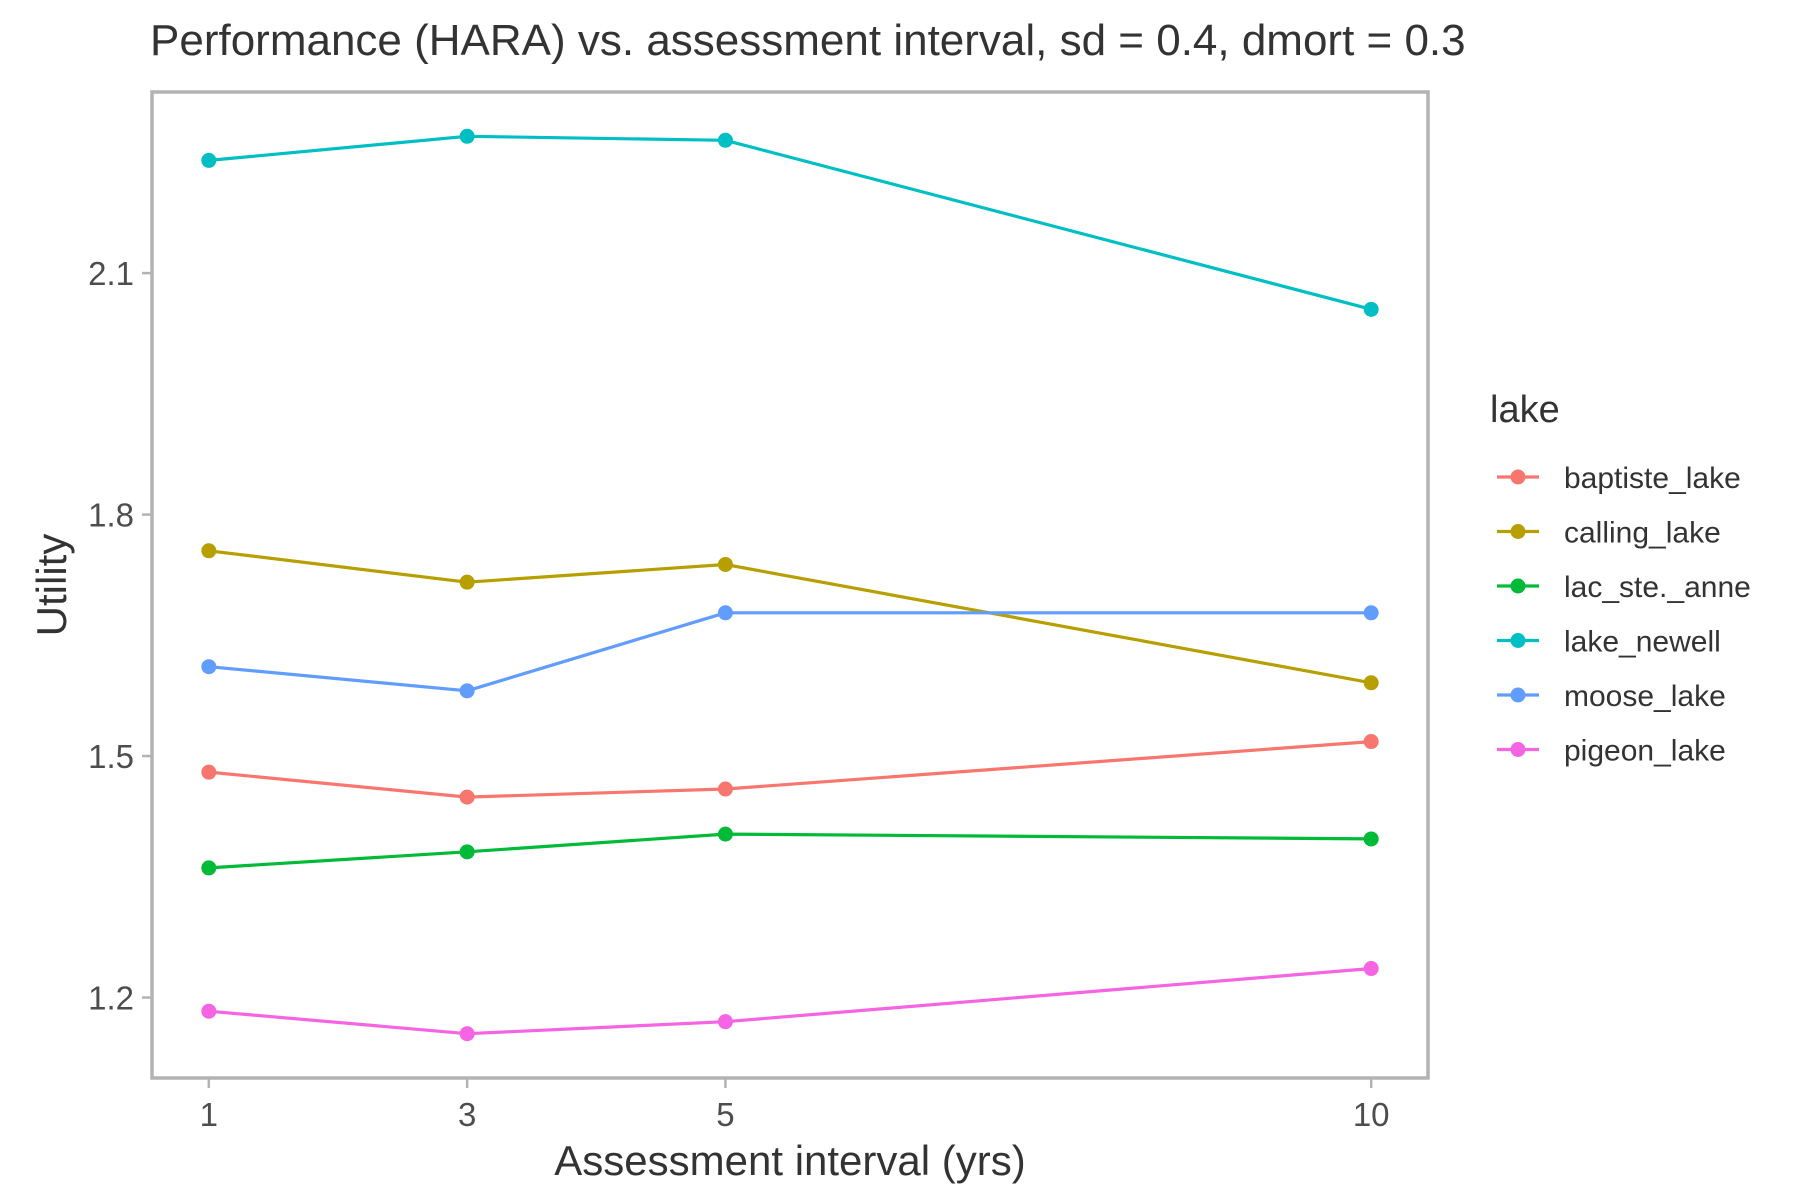  I want to click on series-line-lac_ste._anne, so click(790, 851).